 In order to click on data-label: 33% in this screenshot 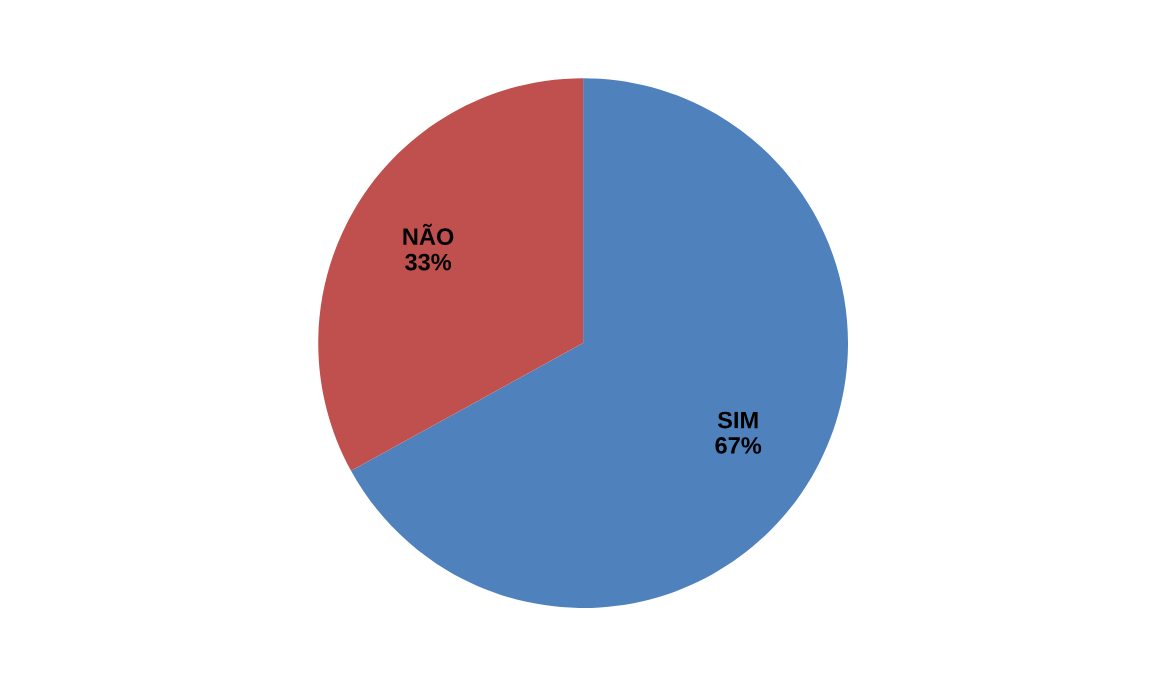, I will do `click(428, 262)`.